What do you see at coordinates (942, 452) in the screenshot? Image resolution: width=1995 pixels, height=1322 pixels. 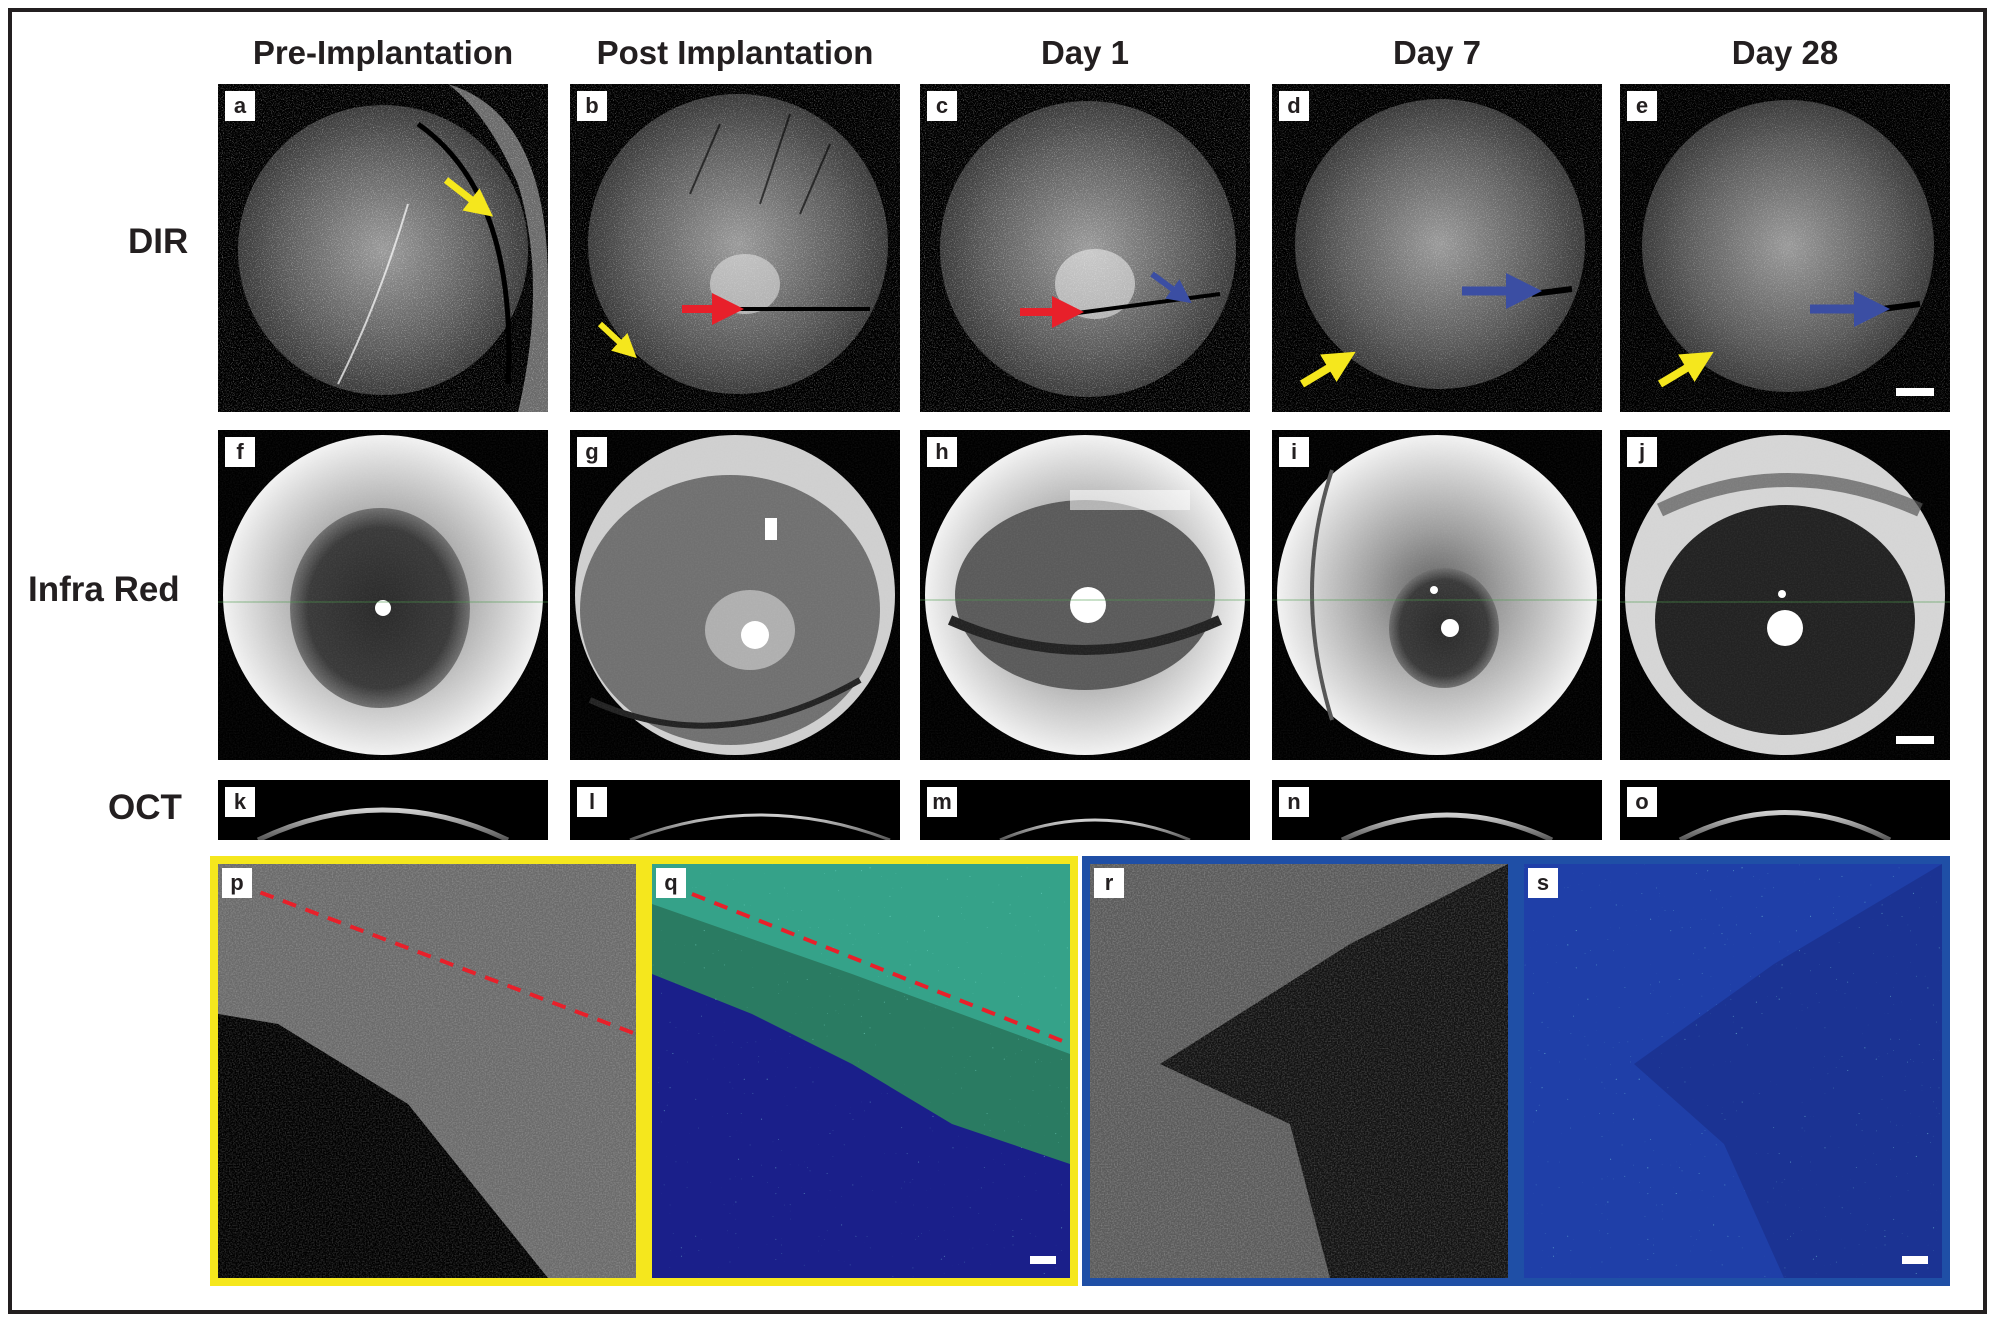 I see `panel-label: h` at bounding box center [942, 452].